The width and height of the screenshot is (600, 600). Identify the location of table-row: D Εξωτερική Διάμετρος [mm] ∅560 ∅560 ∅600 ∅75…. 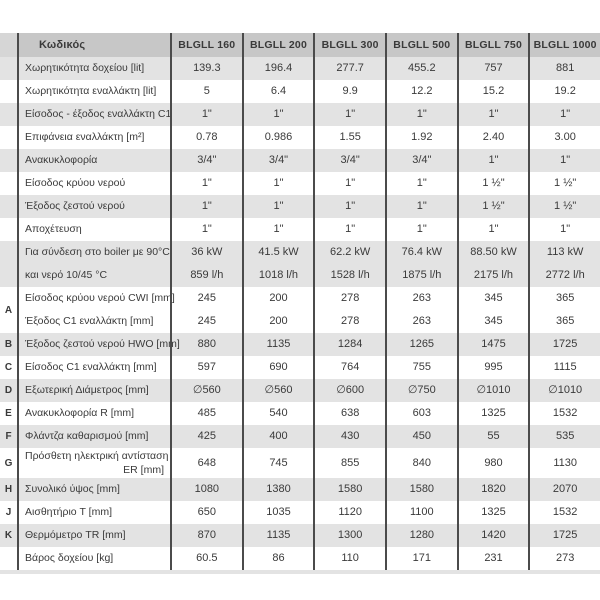
(300, 390).